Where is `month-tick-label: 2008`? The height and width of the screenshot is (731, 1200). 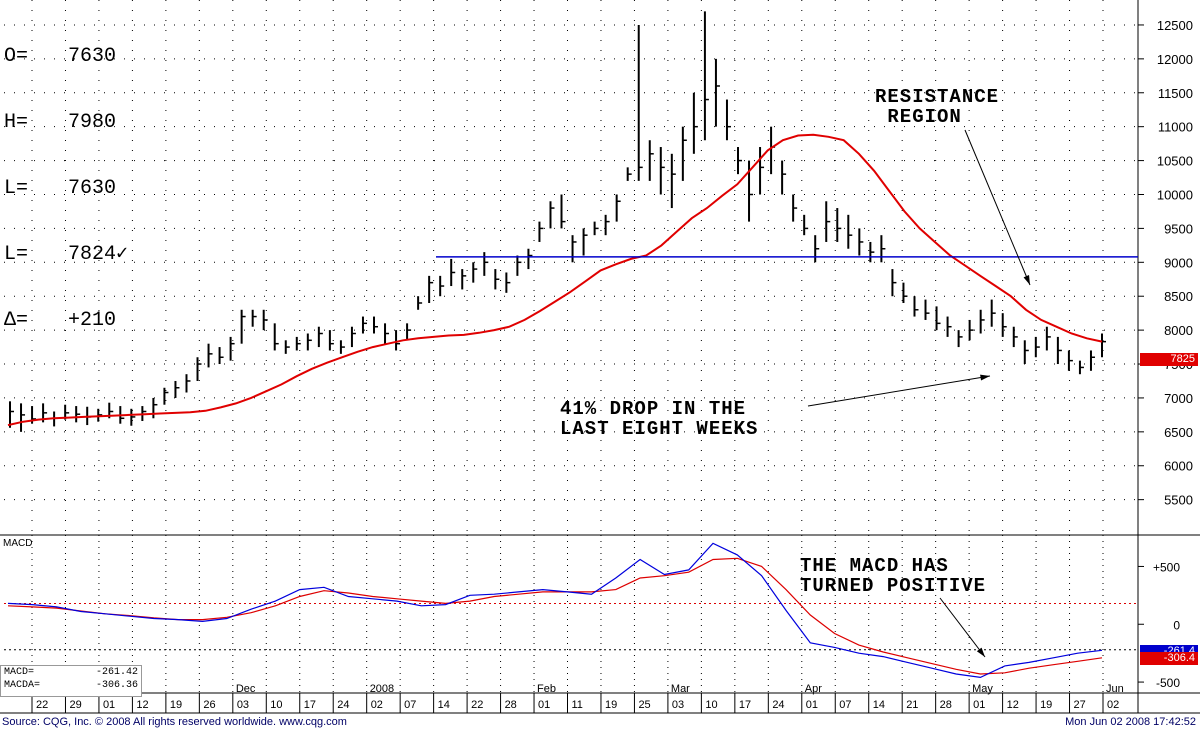 month-tick-label: 2008 is located at coordinates (382, 689).